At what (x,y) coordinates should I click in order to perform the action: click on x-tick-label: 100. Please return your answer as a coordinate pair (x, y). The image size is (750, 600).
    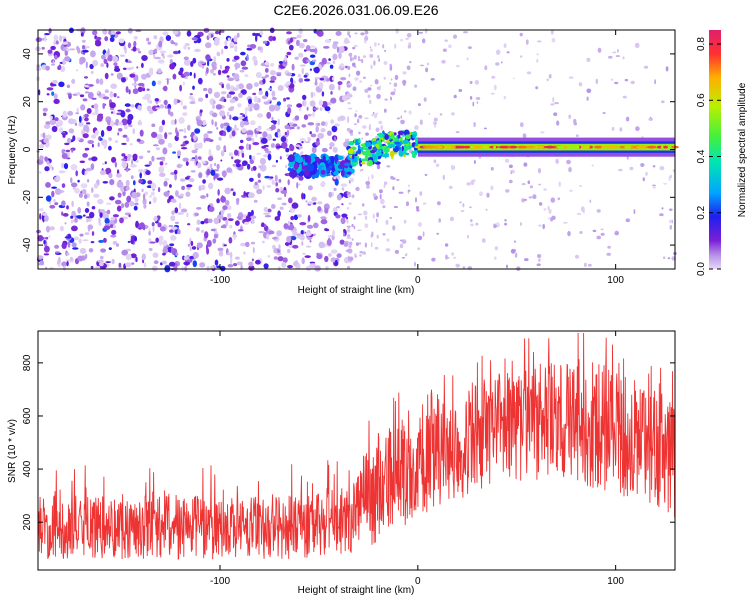
    Looking at the image, I should click on (615, 581).